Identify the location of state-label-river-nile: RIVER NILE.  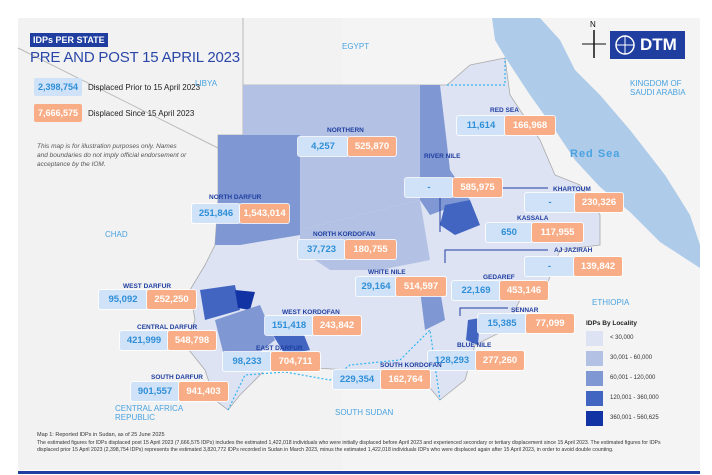
(442, 156).